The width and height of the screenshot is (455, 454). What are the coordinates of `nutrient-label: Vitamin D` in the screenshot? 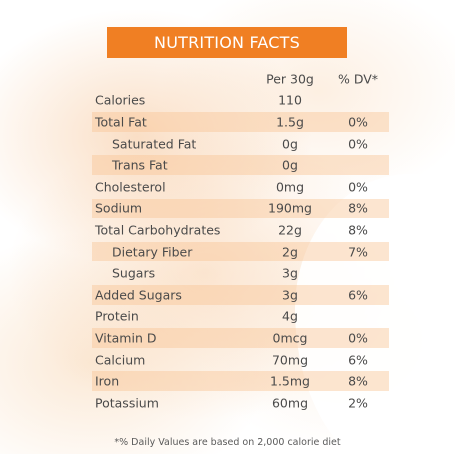 It's located at (126, 338).